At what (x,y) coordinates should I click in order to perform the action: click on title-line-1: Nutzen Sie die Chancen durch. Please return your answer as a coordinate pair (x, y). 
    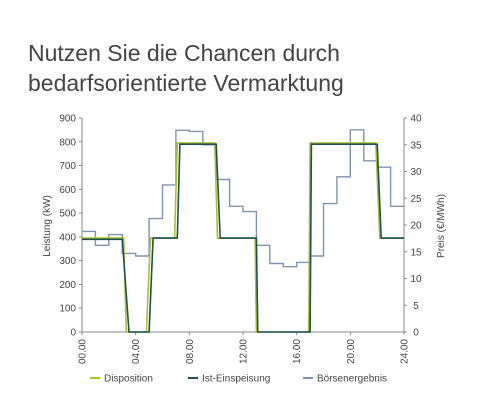
    Looking at the image, I should click on (184, 53).